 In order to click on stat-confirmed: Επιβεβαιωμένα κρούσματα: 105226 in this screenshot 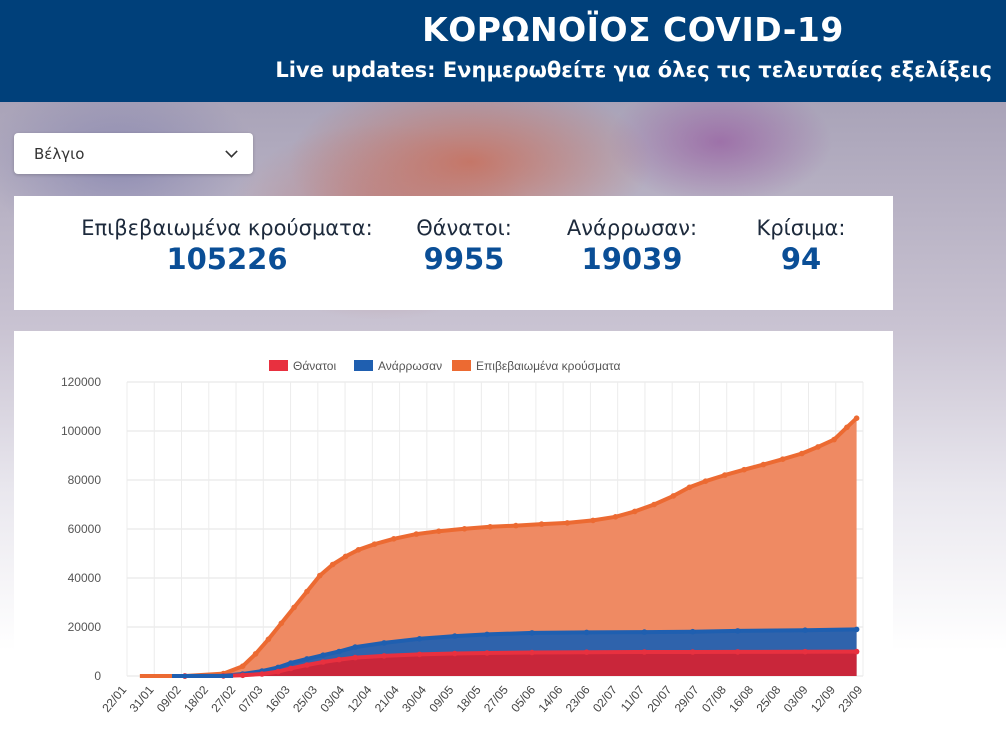, I will do `click(227, 246)`.